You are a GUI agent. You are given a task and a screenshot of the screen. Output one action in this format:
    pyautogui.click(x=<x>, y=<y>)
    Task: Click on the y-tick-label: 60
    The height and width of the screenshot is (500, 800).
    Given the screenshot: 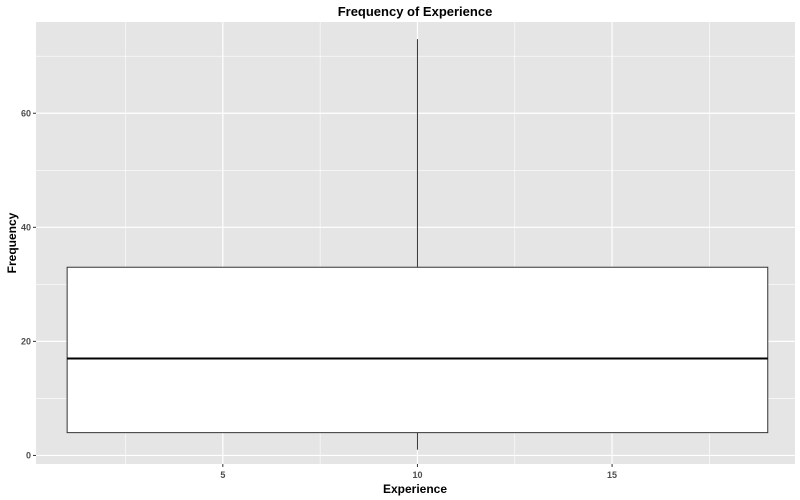 What is the action you would take?
    pyautogui.click(x=26, y=113)
    